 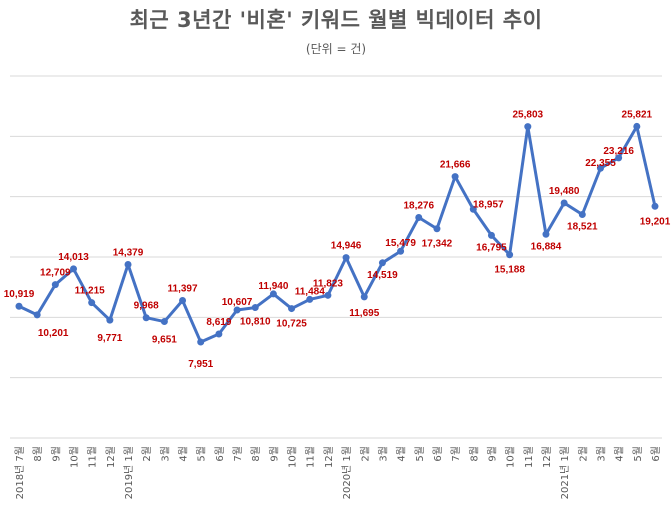 What do you see at coordinates (90, 291) in the screenshot?
I see `data-label: 11,215` at bounding box center [90, 291].